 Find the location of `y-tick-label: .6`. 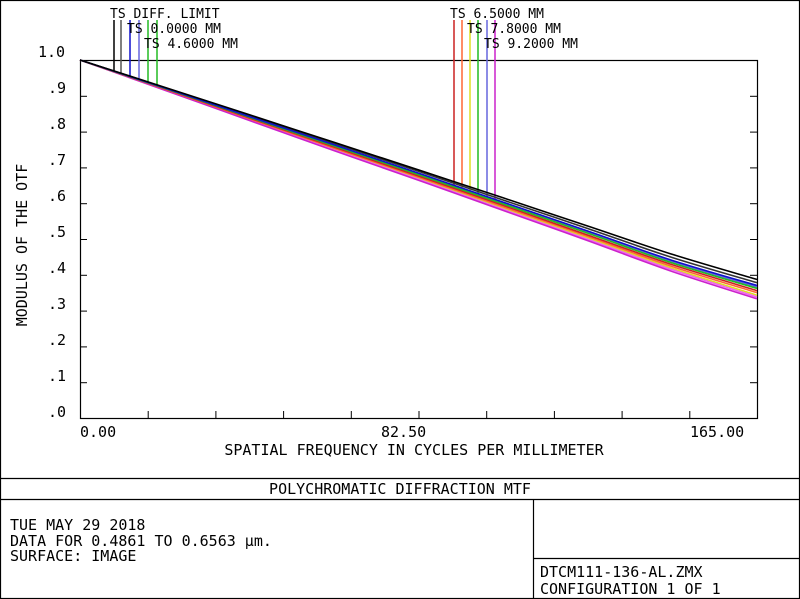

y-tick-label: .6 is located at coordinates (57, 196).